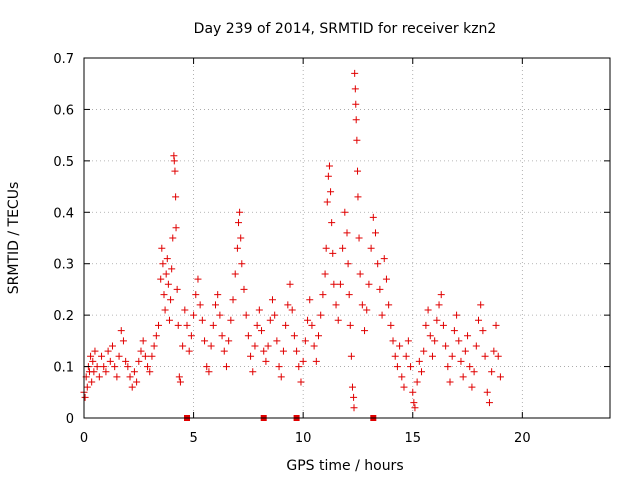 The height and width of the screenshot is (480, 640). I want to click on x-axis-label: GPS time / hours, so click(344, 466).